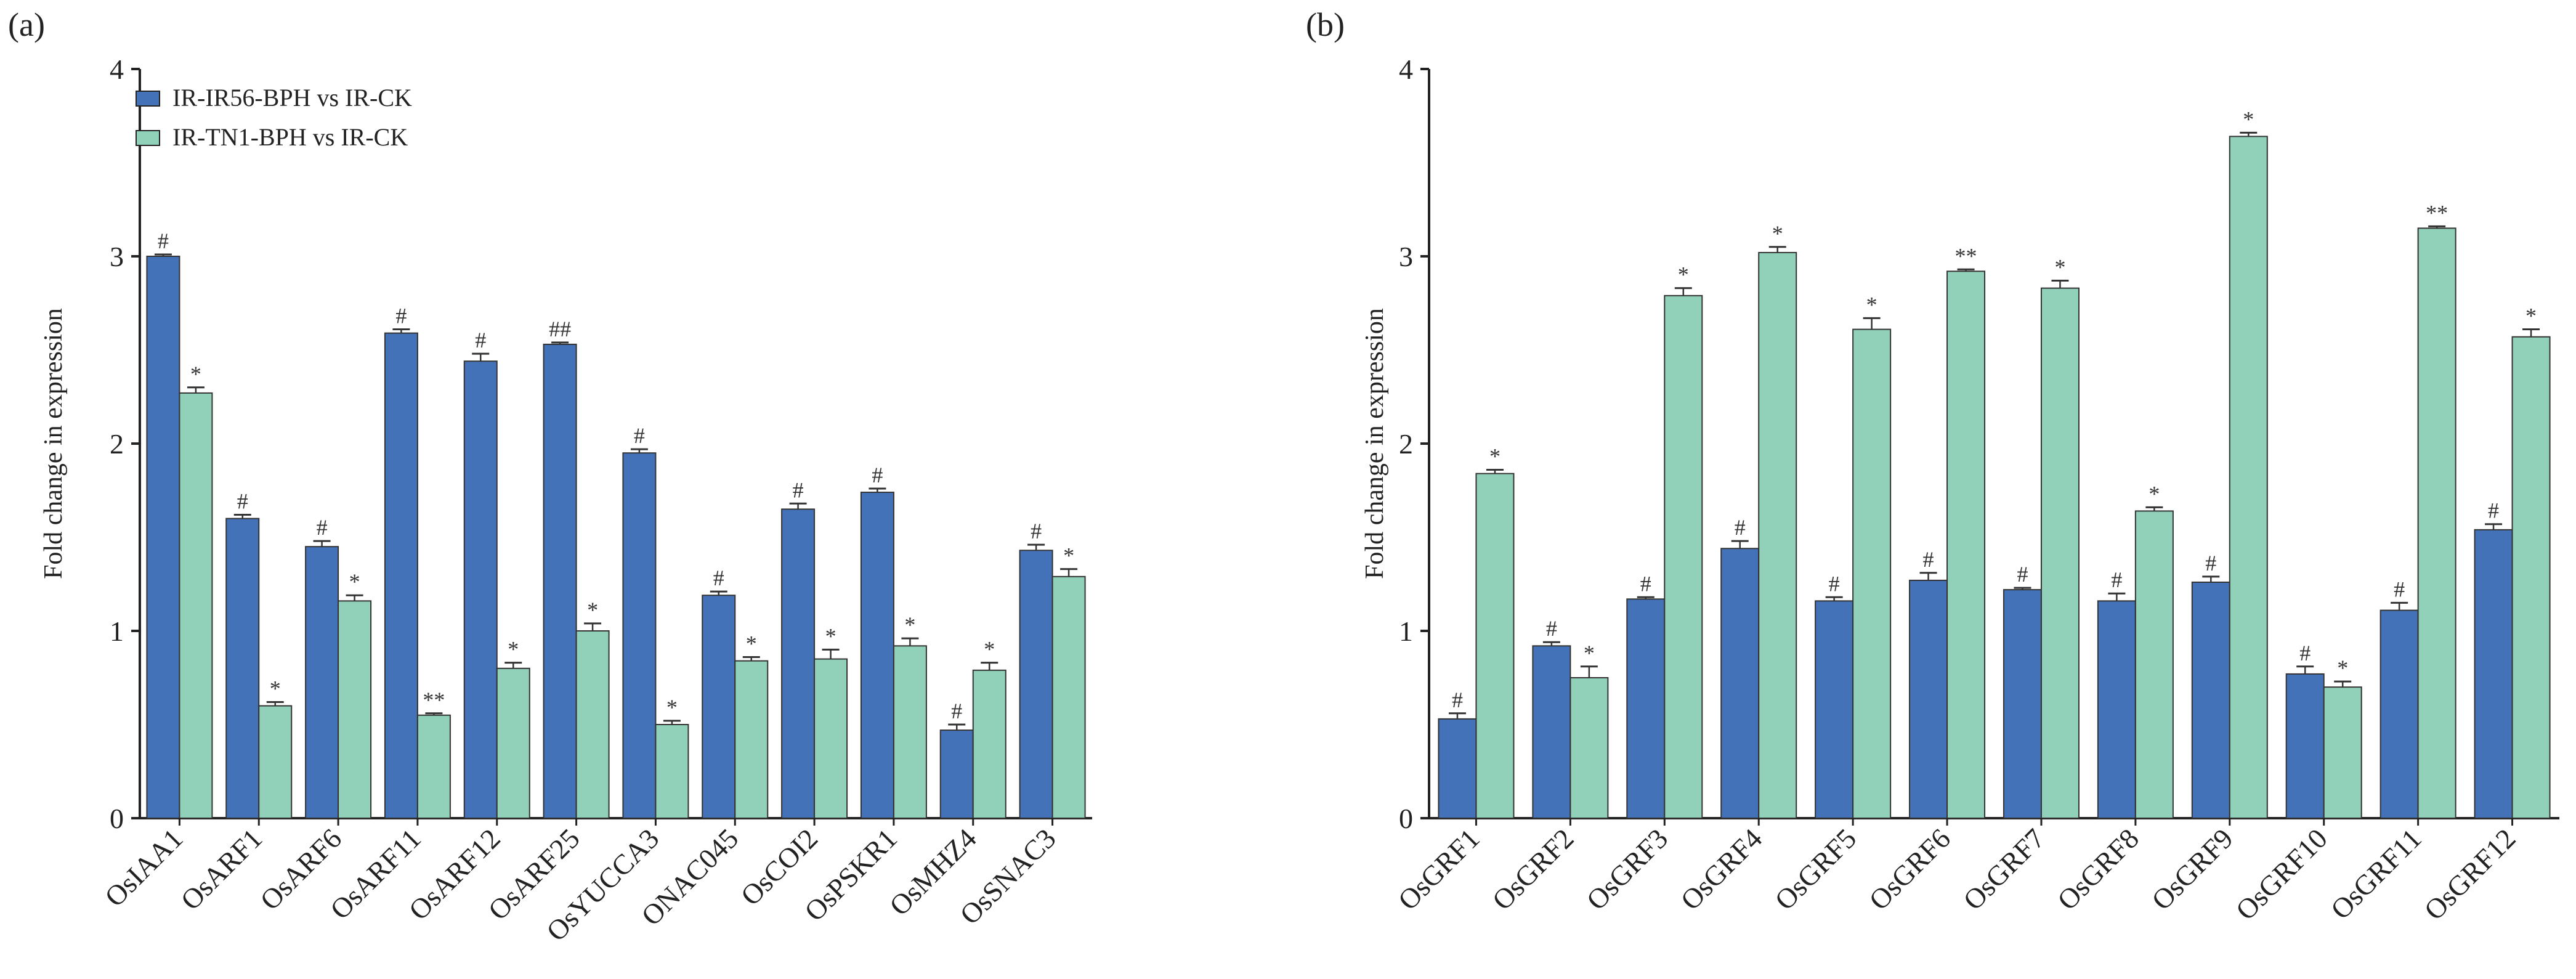 This screenshot has height=979, width=2576. Describe the element at coordinates (2281, 875) in the screenshot. I see `x-tick-label: OsGRF10` at that location.